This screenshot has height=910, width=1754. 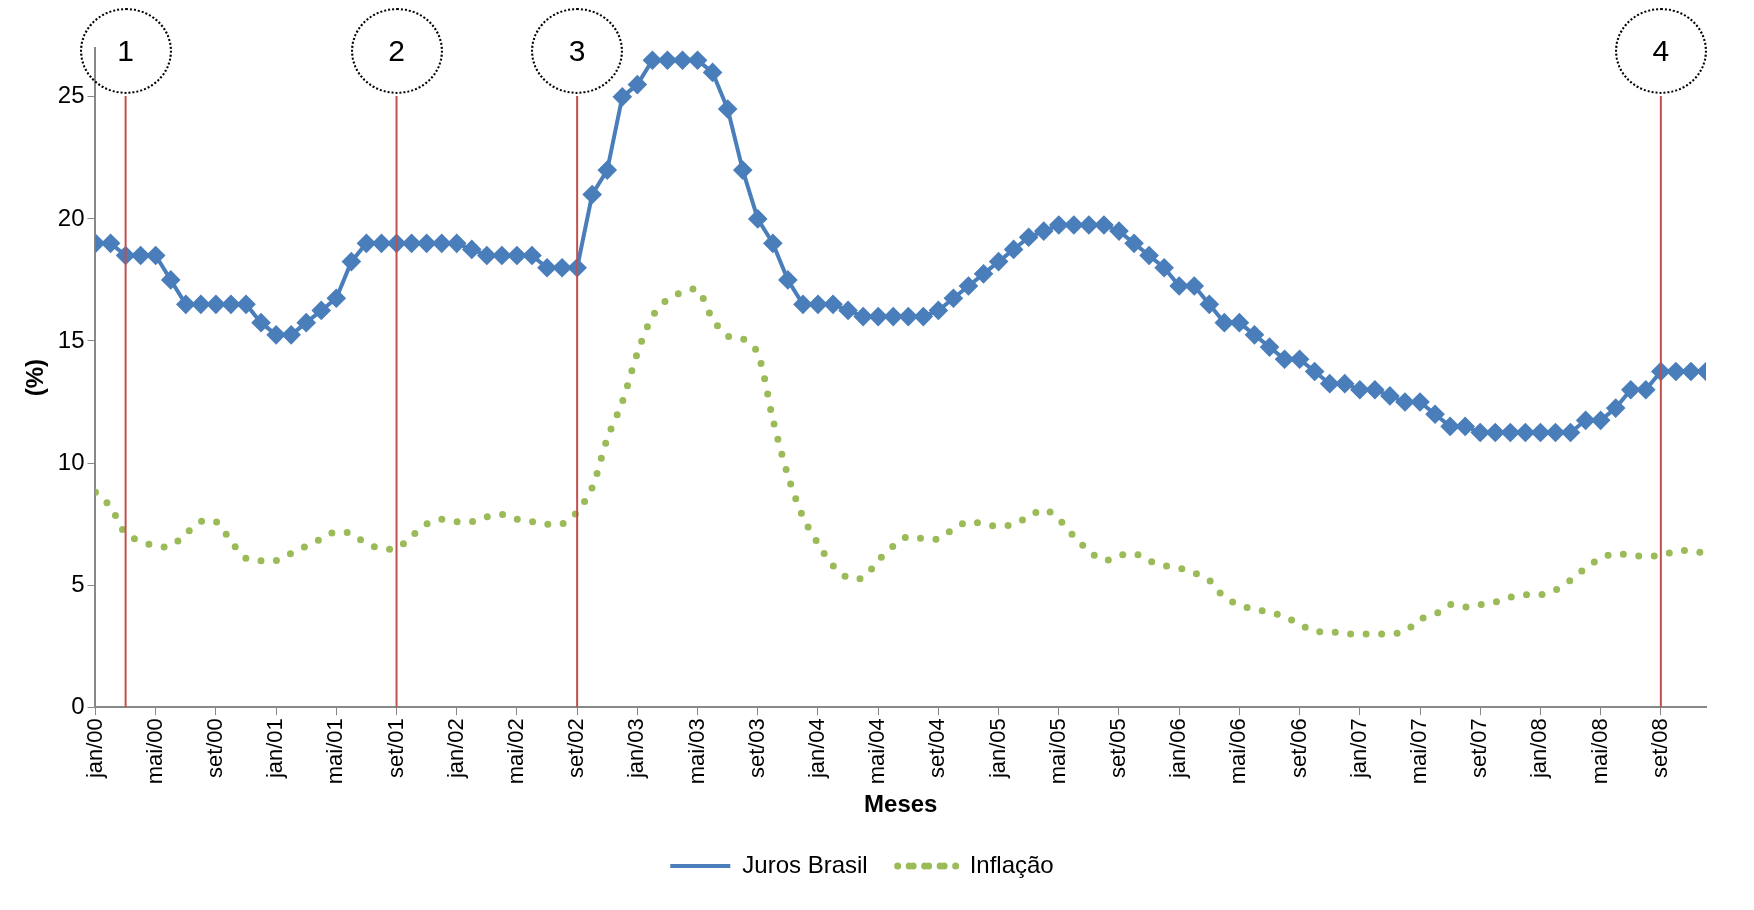 I want to click on dotted-circle: 2, so click(x=396, y=51).